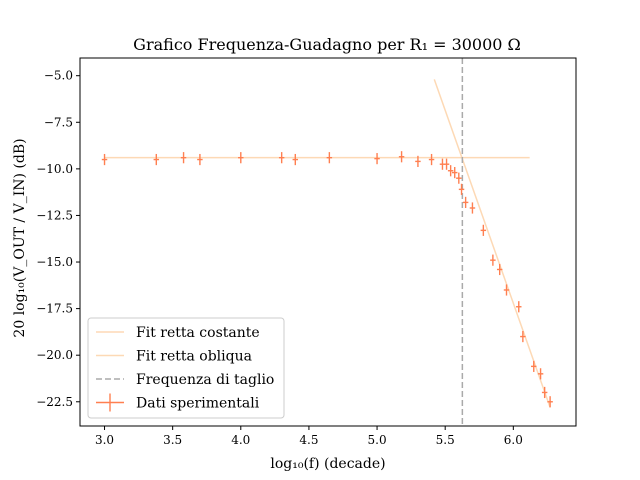 This screenshot has height=480, width=640. What do you see at coordinates (54, 355) in the screenshot?
I see `y-tick-label: −20.0` at bounding box center [54, 355].